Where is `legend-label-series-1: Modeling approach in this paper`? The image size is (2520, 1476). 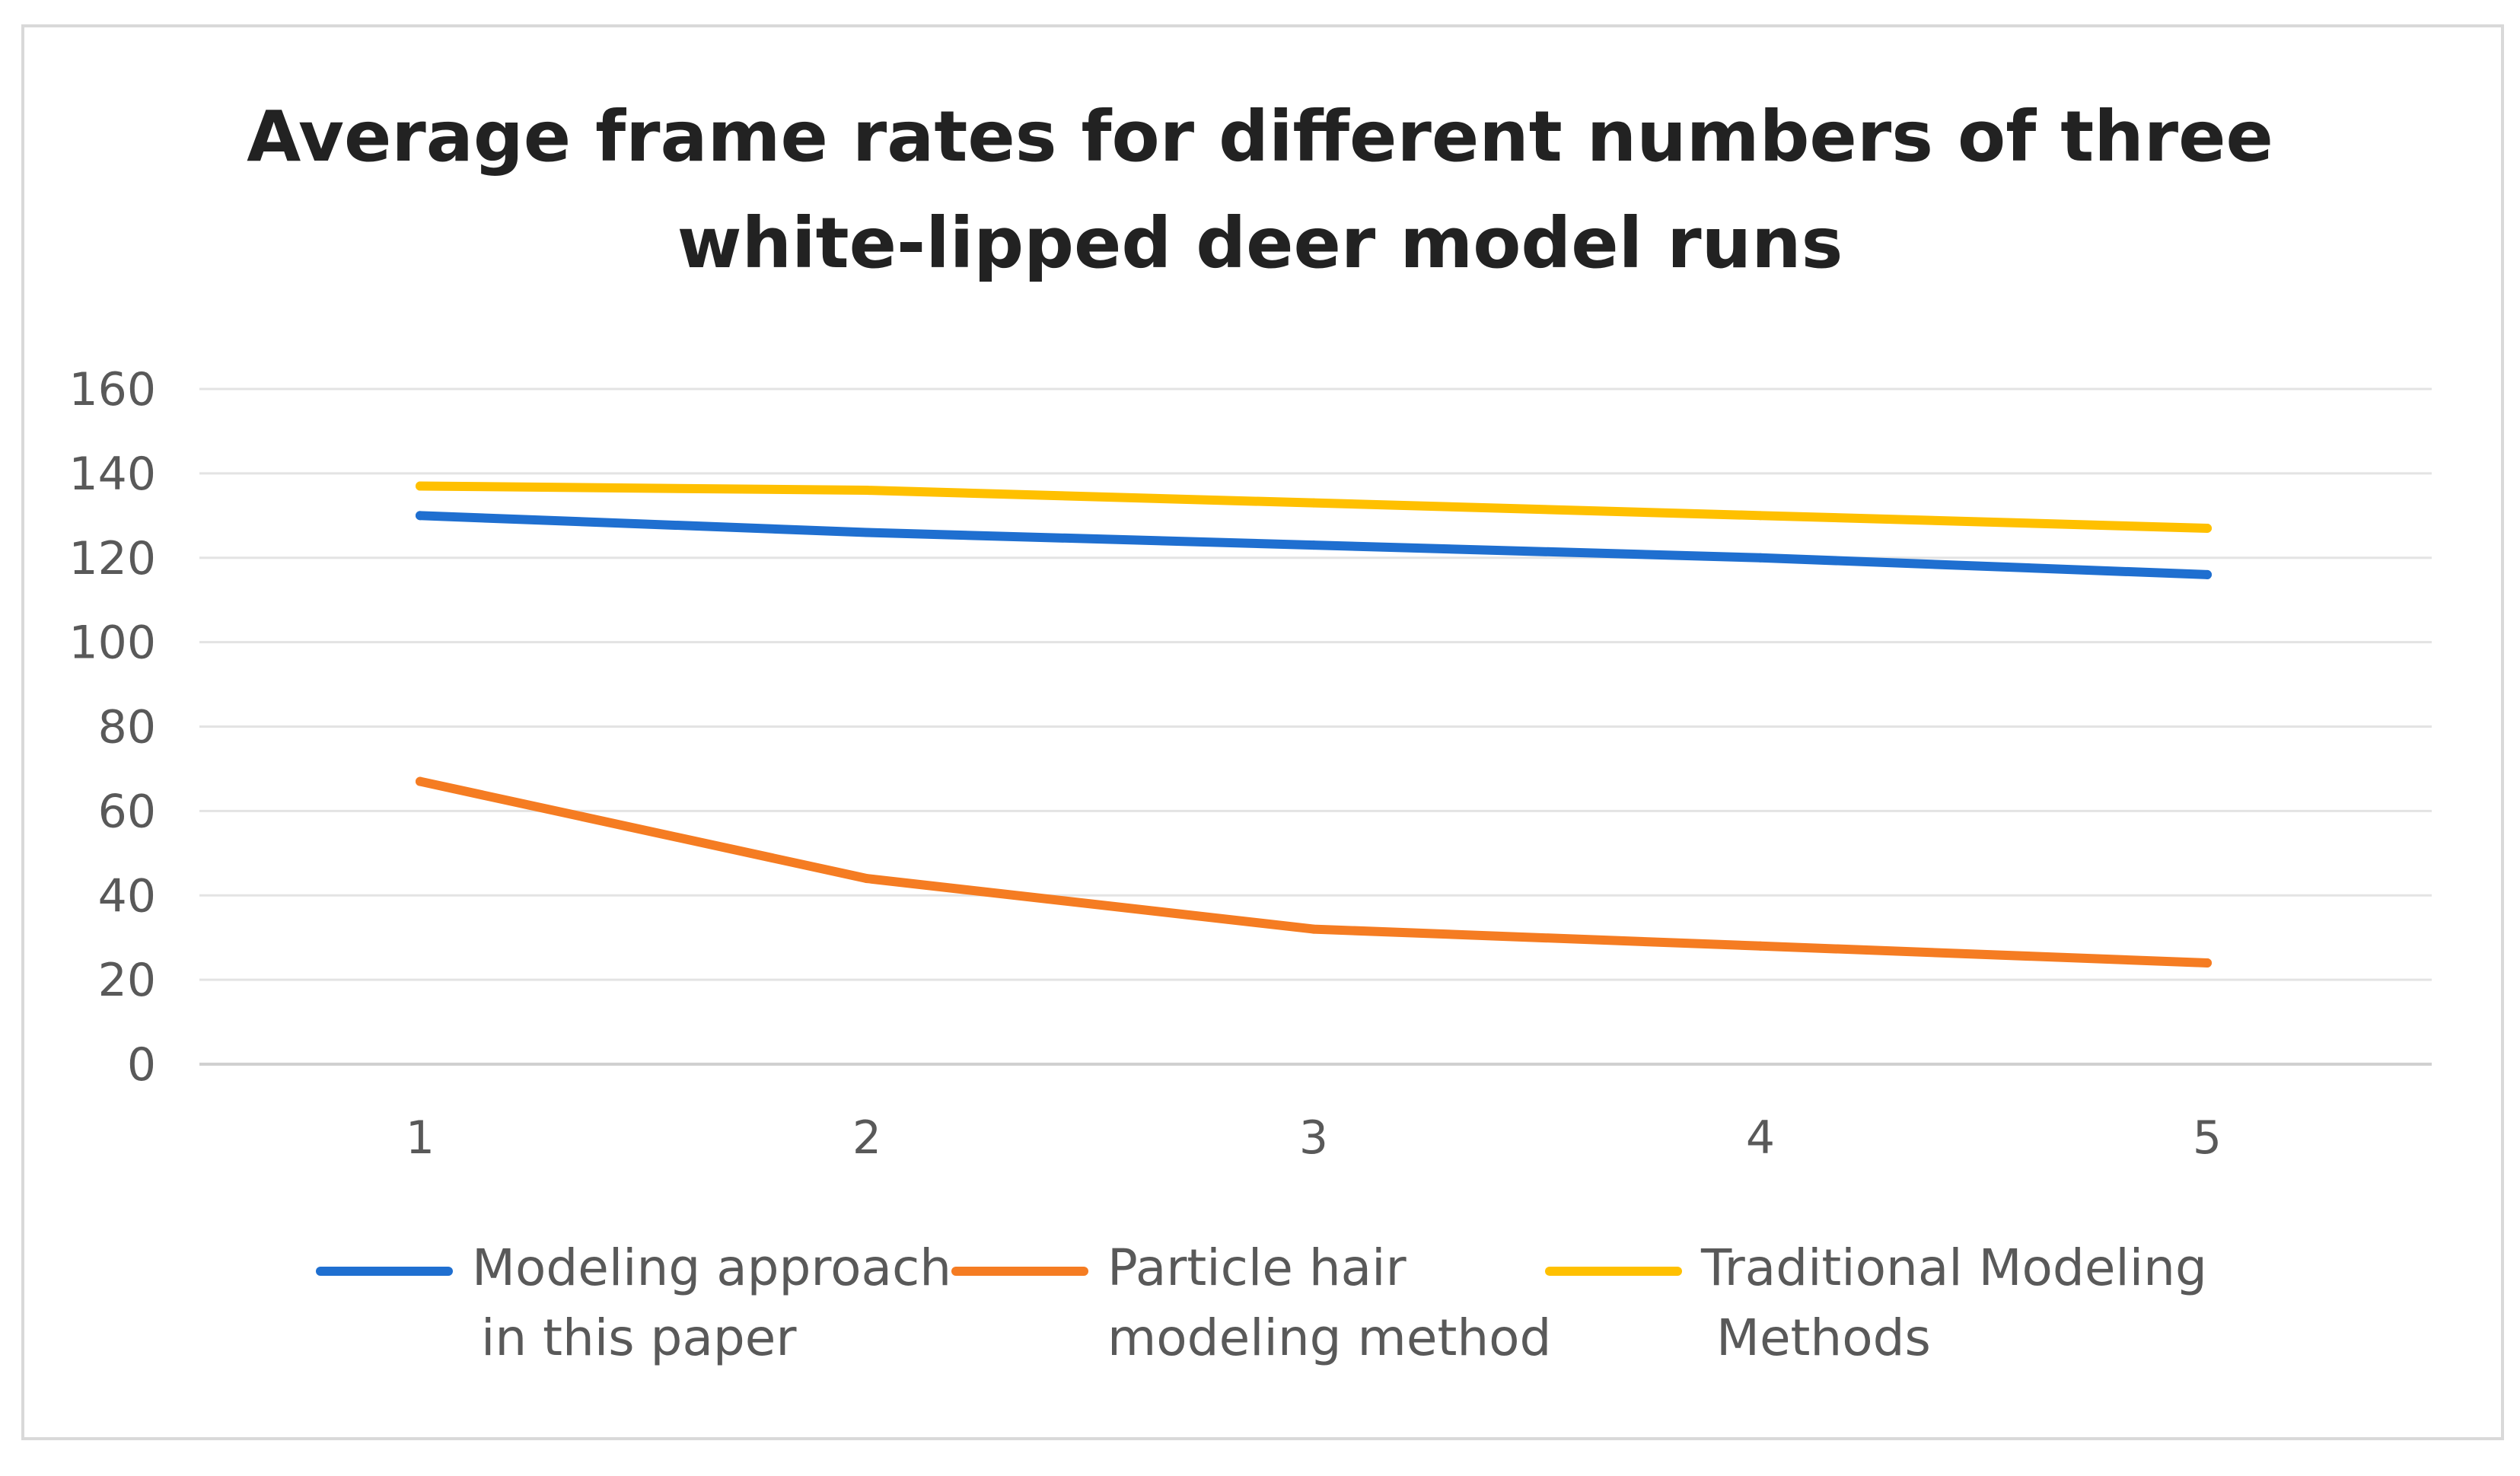 legend-label-series-1: Modeling approach in this paper is located at coordinates (711, 1303).